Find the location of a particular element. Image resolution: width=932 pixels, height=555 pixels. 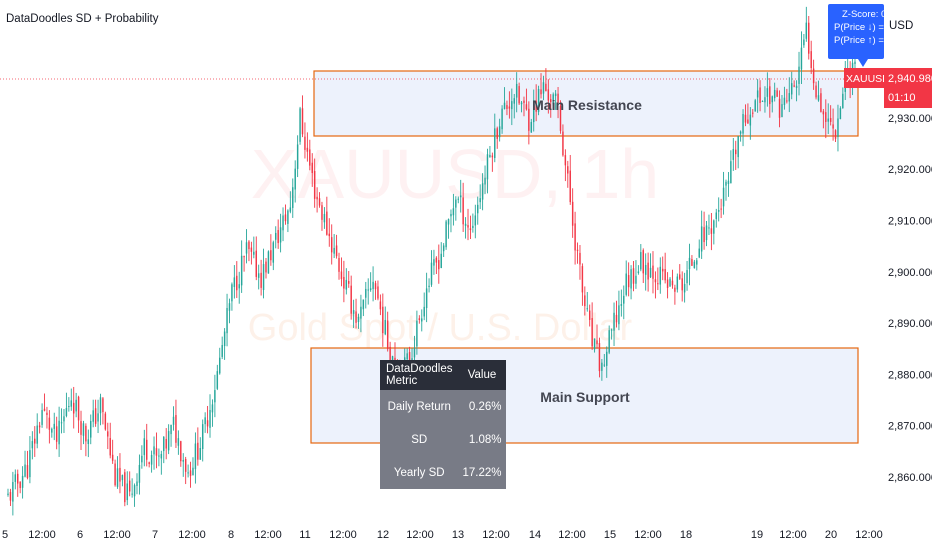

support-label: Main Support is located at coordinates (585, 397).